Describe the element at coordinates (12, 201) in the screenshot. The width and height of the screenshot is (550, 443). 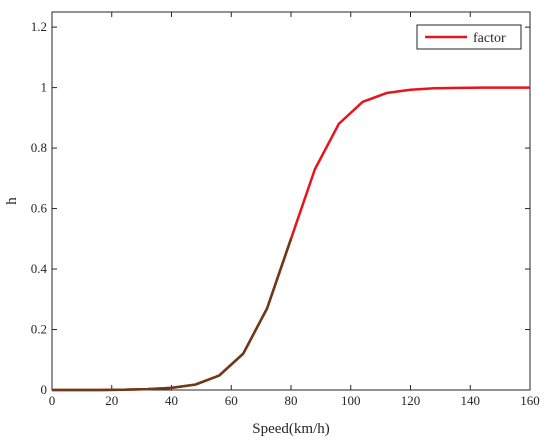
I see `y-axis-title: h` at that location.